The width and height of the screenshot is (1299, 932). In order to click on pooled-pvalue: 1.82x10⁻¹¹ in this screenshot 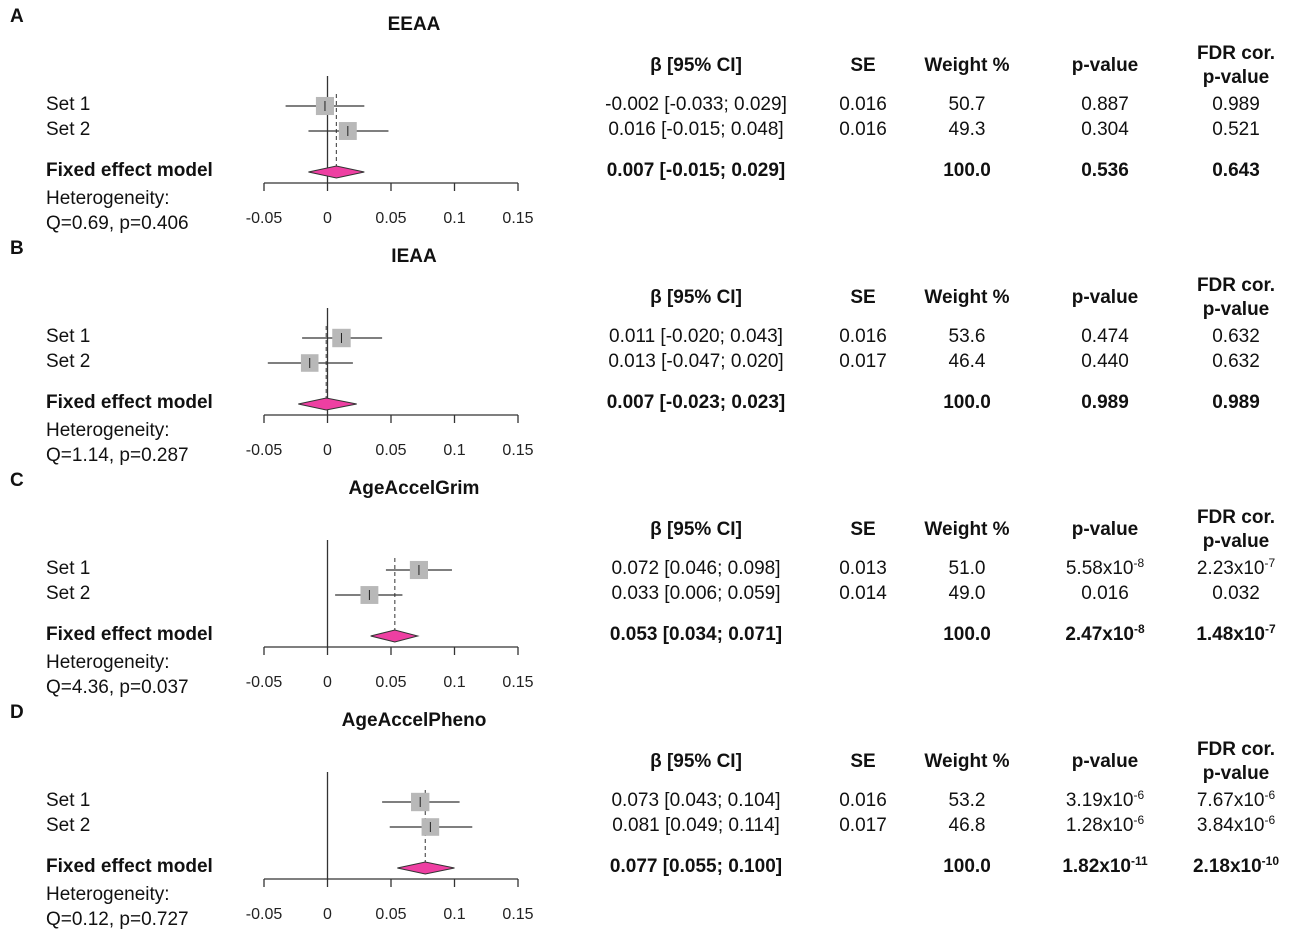, I will do `click(1105, 865)`.